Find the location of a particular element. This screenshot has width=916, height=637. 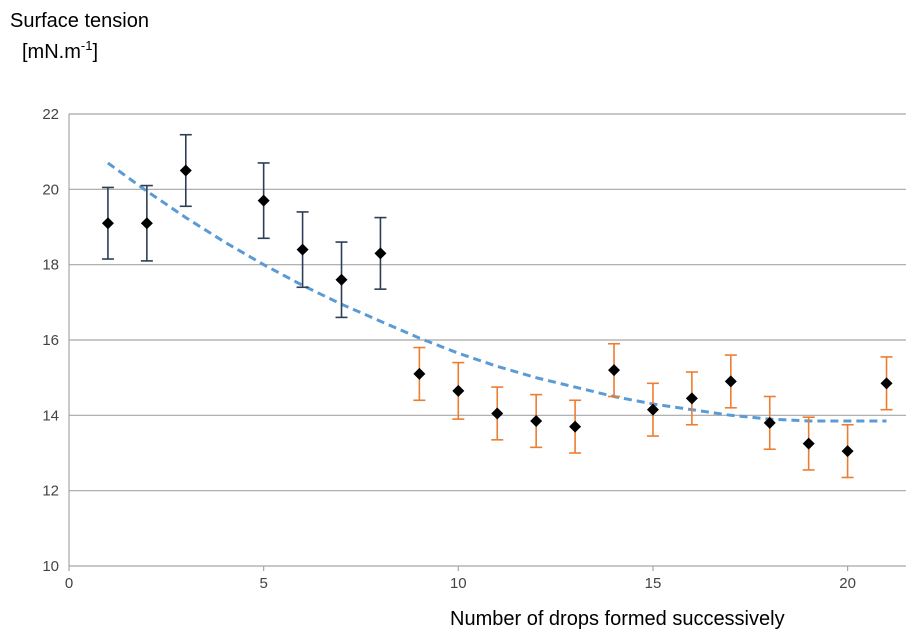

x-tick-label: 5 is located at coordinates (263, 583).